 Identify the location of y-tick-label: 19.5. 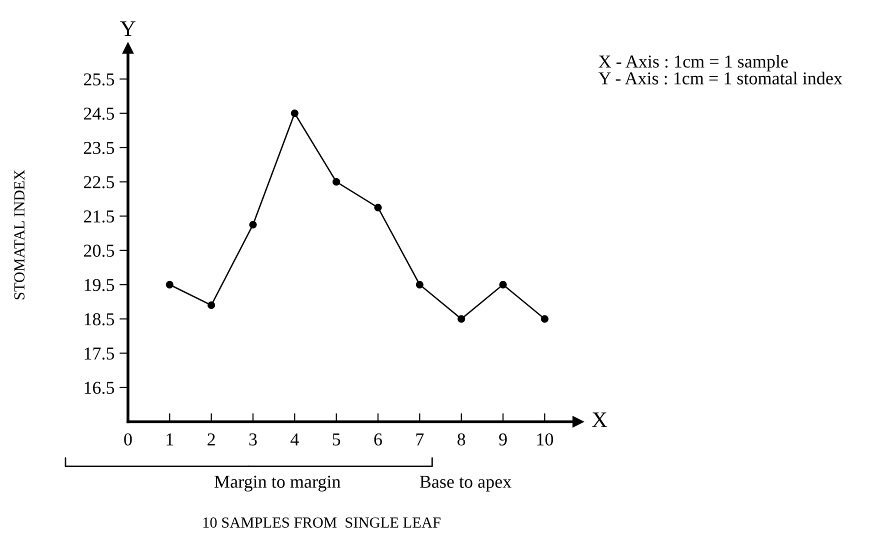
(99, 285).